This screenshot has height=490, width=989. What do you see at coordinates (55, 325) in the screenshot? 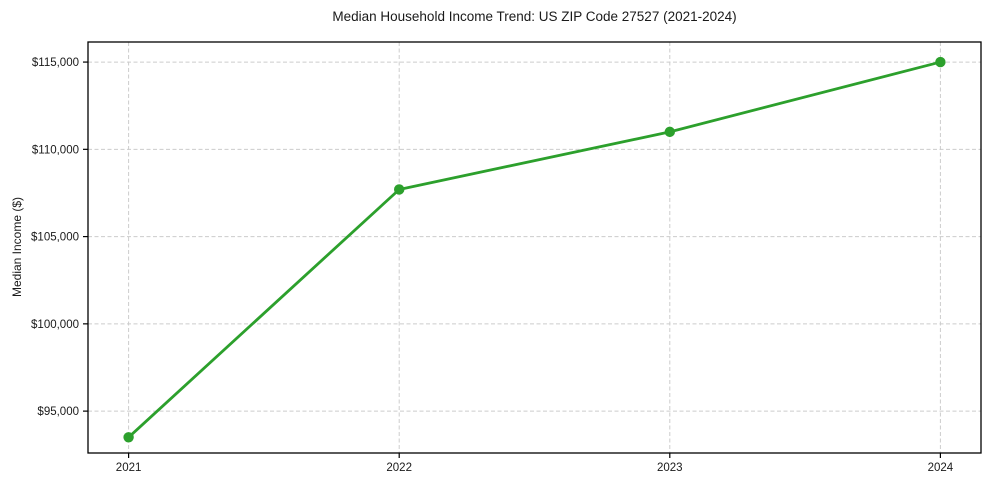
I see `y-tick-label: $100,000` at bounding box center [55, 325].